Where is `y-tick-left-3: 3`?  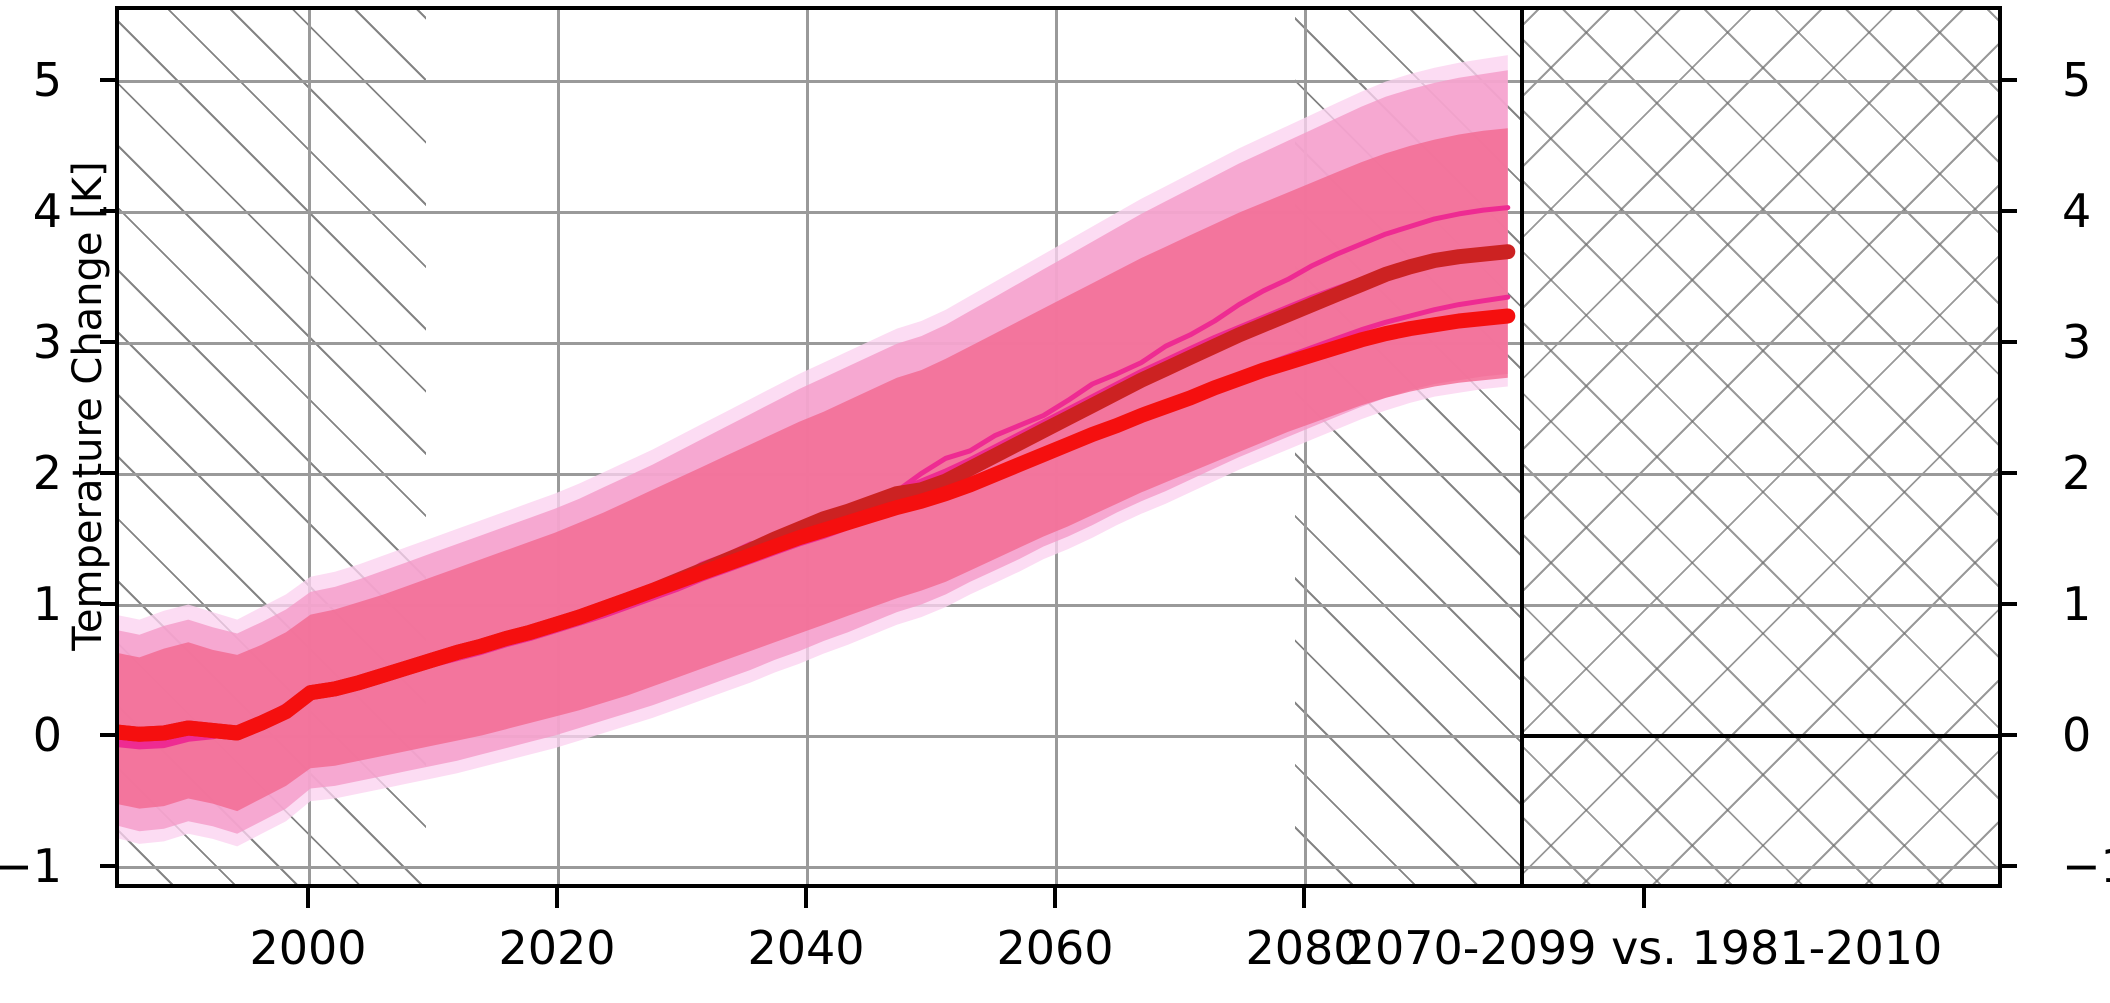
y-tick-left-3: 3 is located at coordinates (47, 342).